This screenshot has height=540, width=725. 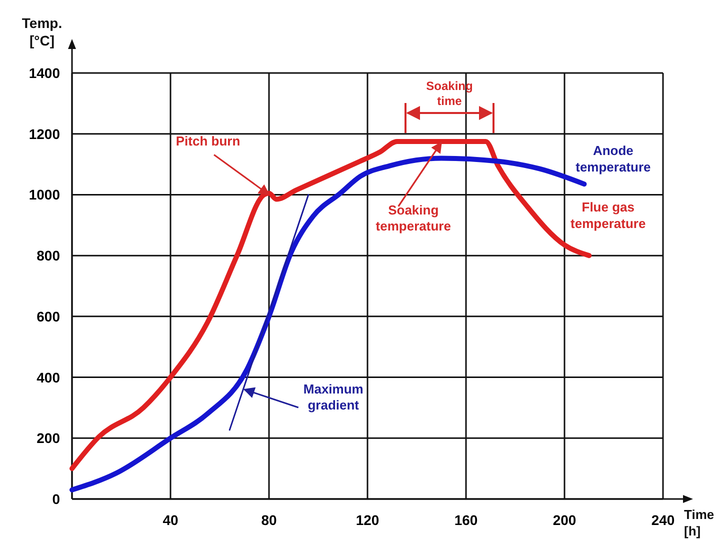 I want to click on annotation: Soaking temperature, so click(x=413, y=218).